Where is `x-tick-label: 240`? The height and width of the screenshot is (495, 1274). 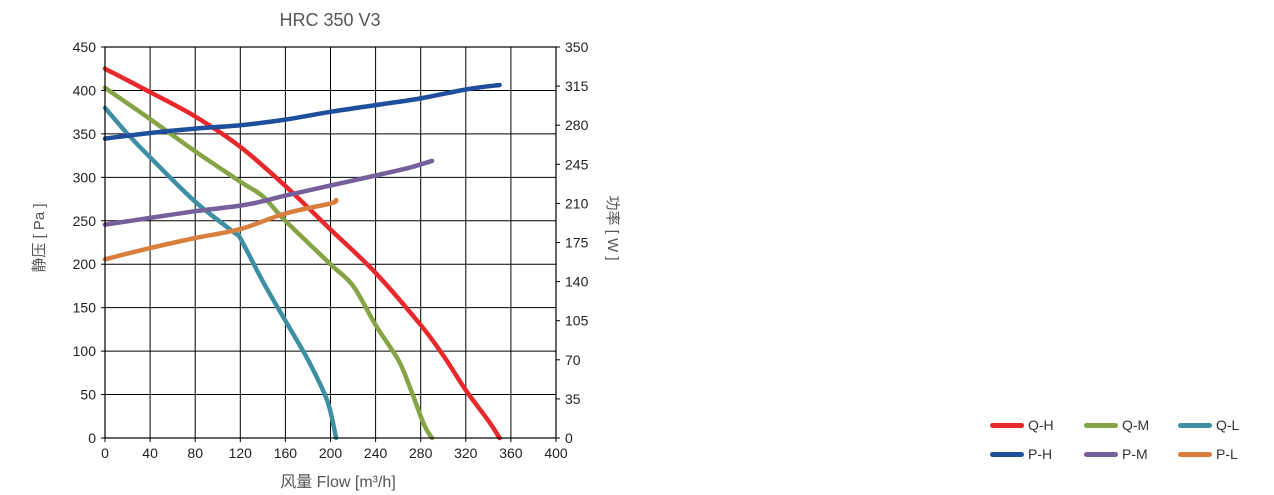
x-tick-label: 240 is located at coordinates (376, 453).